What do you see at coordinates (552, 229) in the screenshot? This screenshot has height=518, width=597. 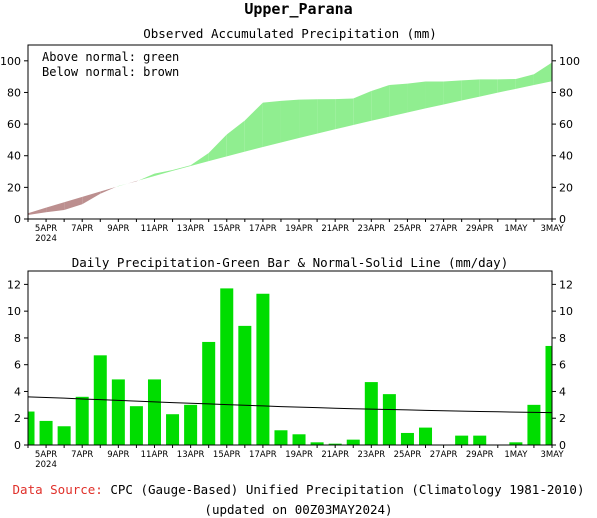 I see `top-x-tick-label: 3MAY` at bounding box center [552, 229].